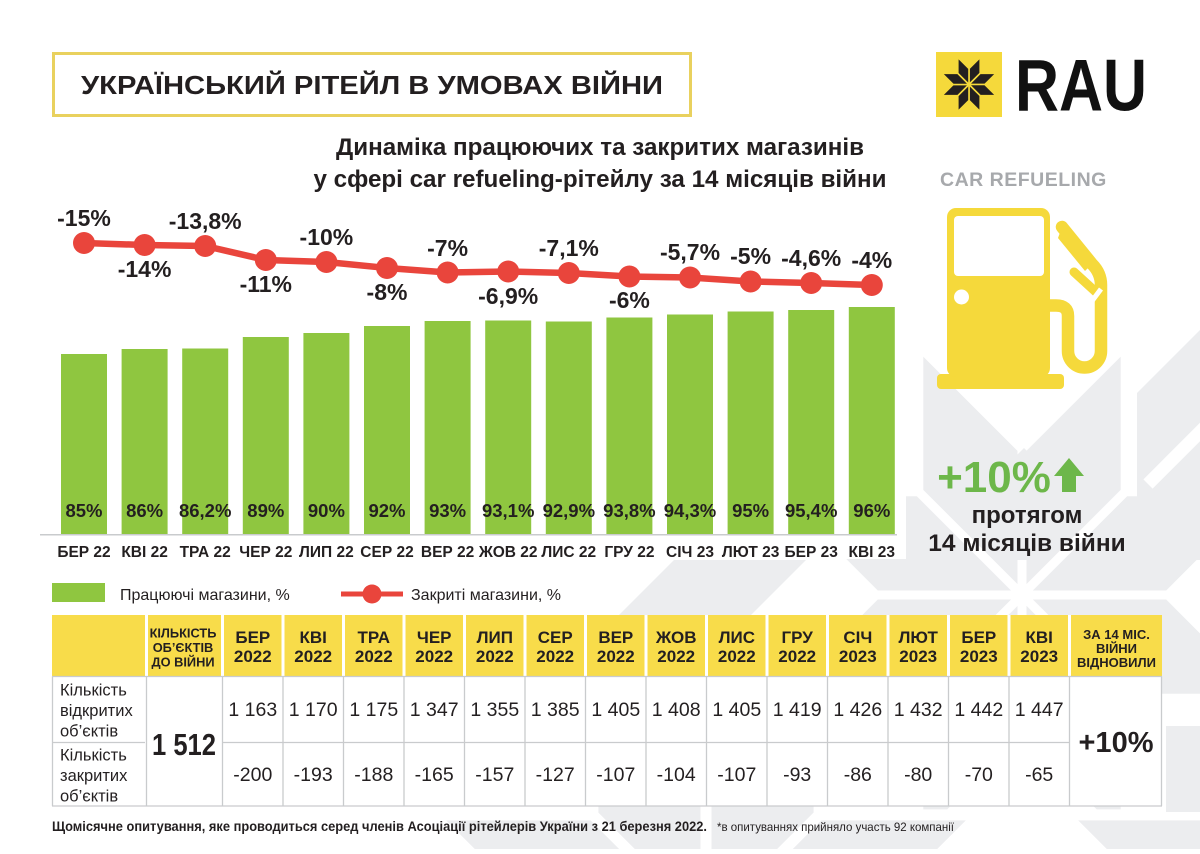 This screenshot has height=854, width=1200. I want to click on svg-text: ГРУ, so click(798, 637).